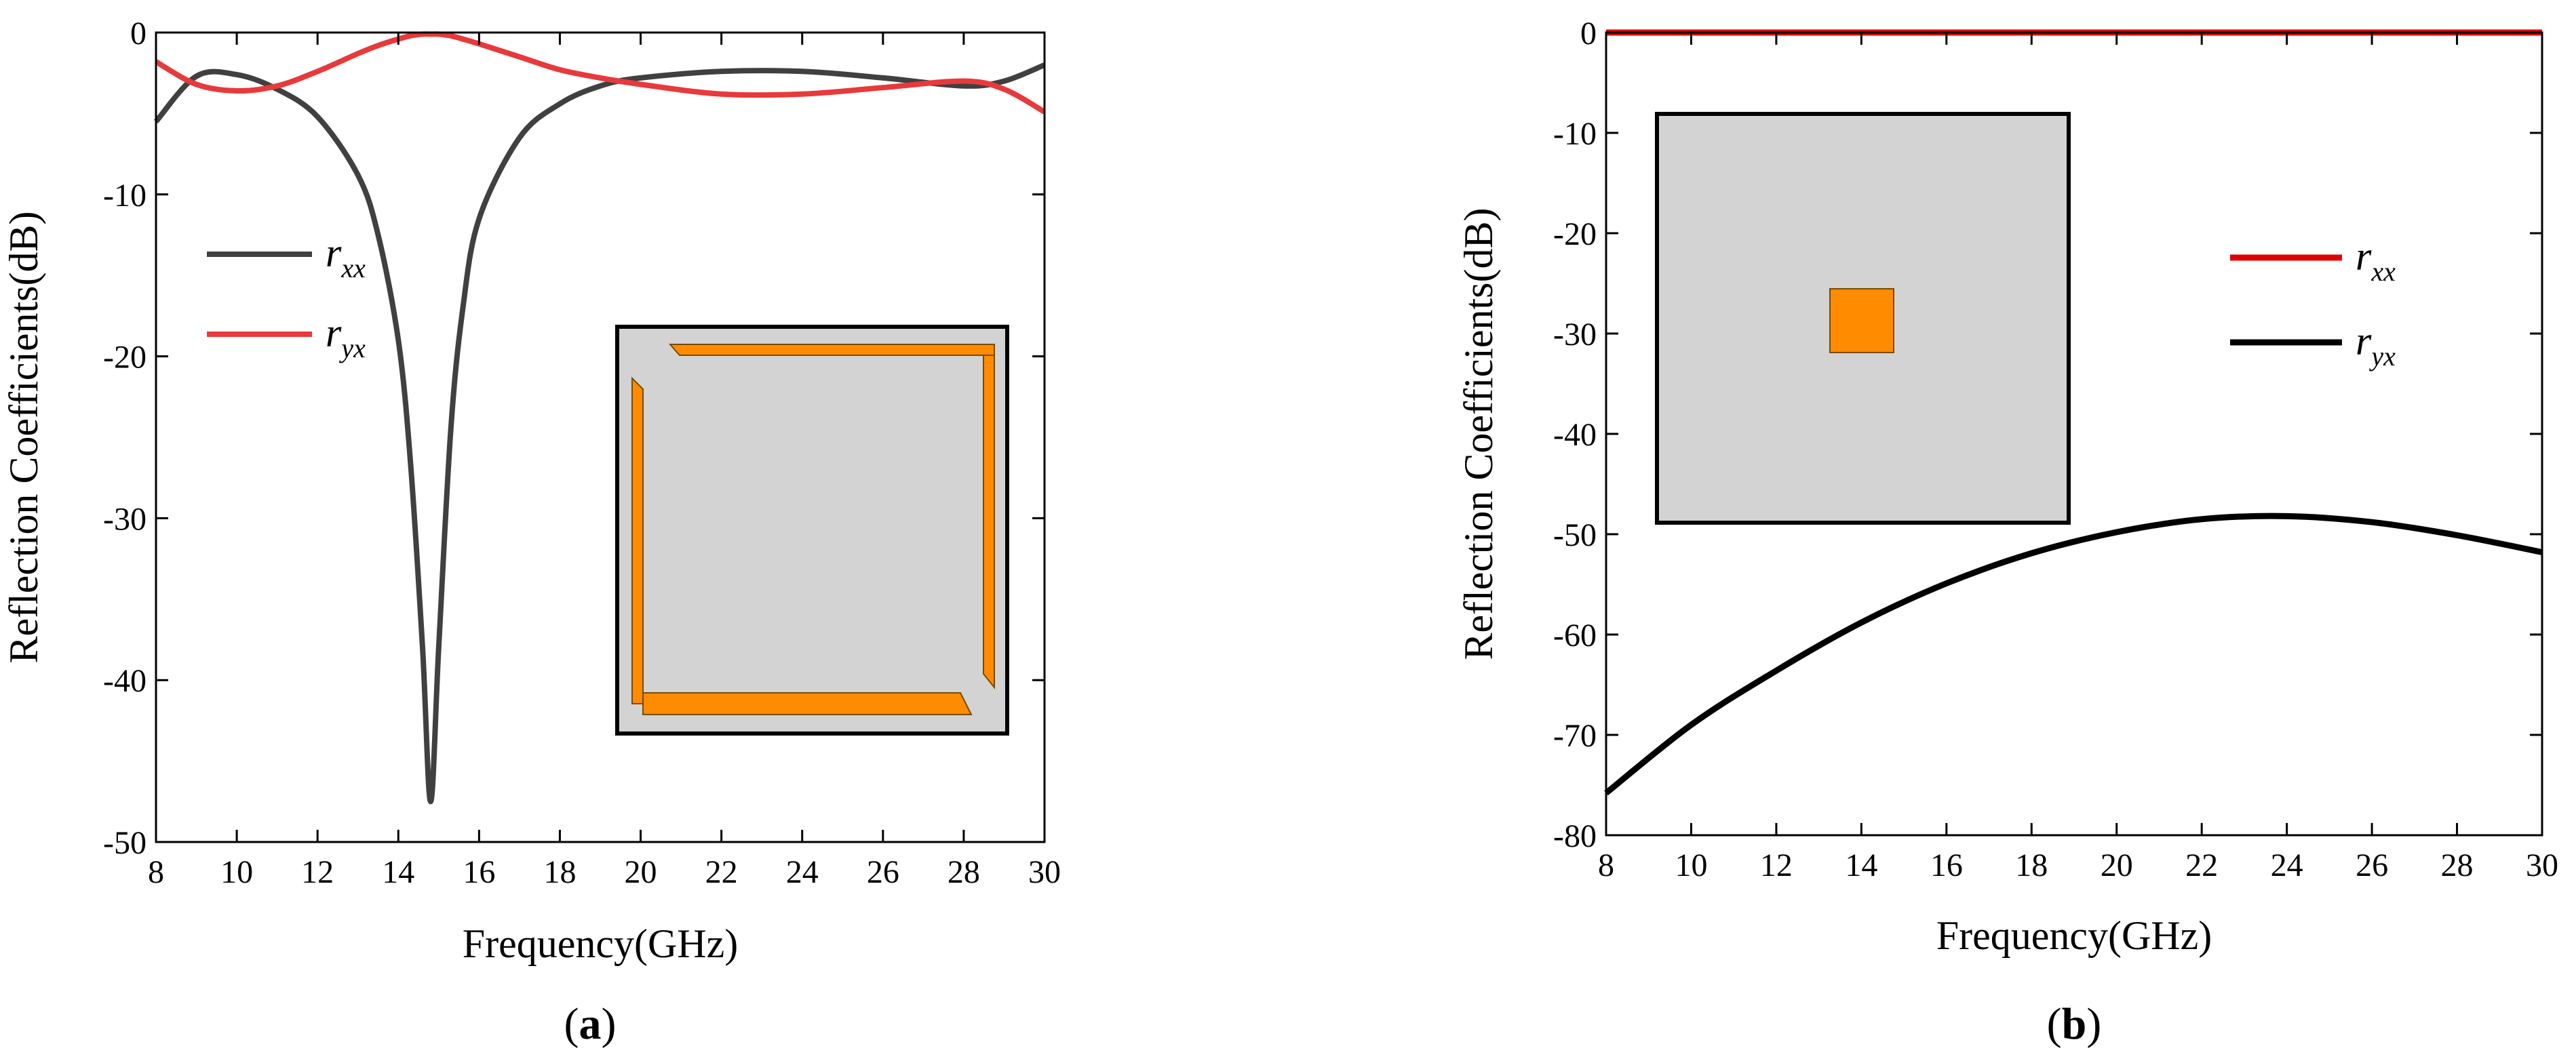  Describe the element at coordinates (812, 530) in the screenshot. I see `unit-cell-substrate` at that location.